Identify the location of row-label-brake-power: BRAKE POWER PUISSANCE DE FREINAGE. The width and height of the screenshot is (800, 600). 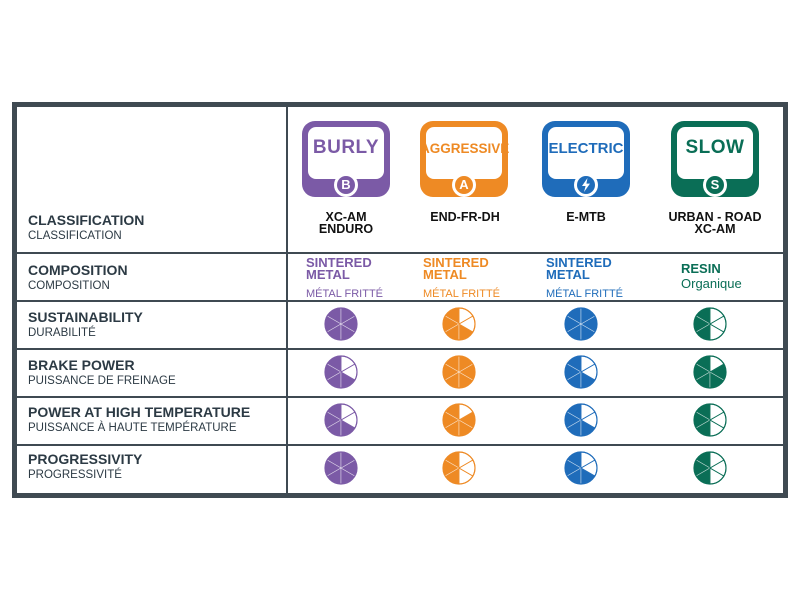
(102, 372).